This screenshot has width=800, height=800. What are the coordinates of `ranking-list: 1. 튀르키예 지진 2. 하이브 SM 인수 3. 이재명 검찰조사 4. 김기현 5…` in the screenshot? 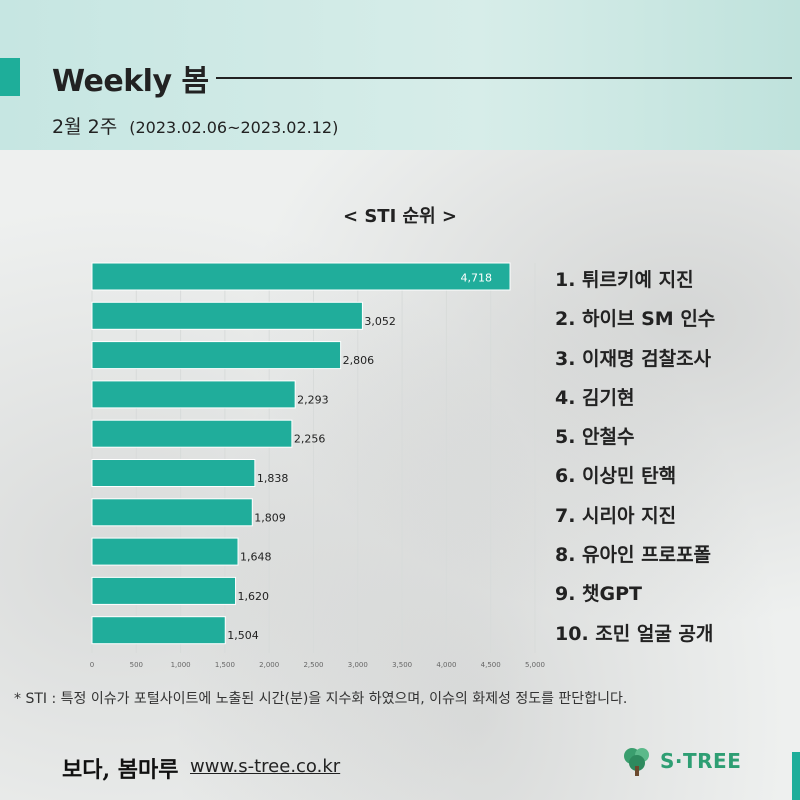 It's located at (635, 460).